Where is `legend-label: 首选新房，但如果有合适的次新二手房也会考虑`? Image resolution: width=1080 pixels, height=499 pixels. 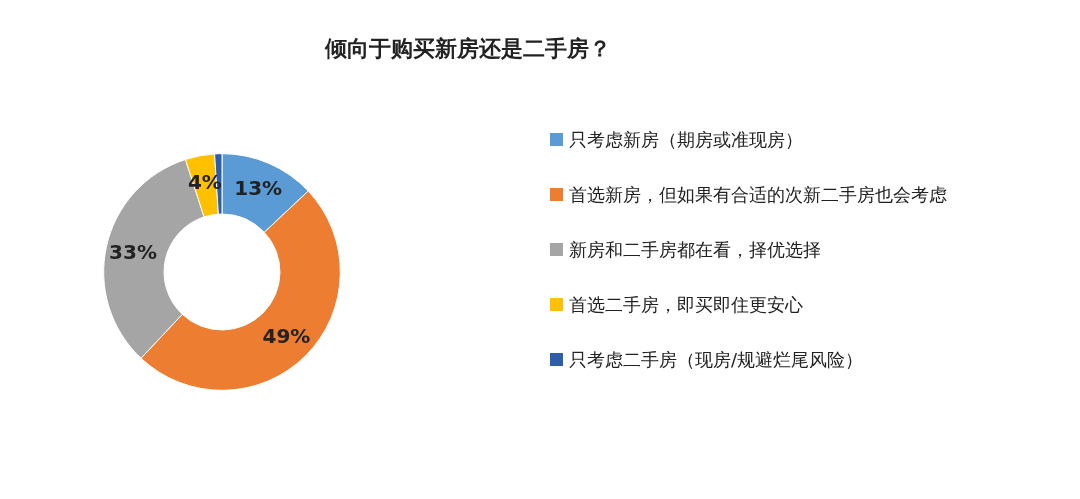 legend-label: 首选新房，但如果有合适的次新二手房也会考虑 is located at coordinates (758, 194).